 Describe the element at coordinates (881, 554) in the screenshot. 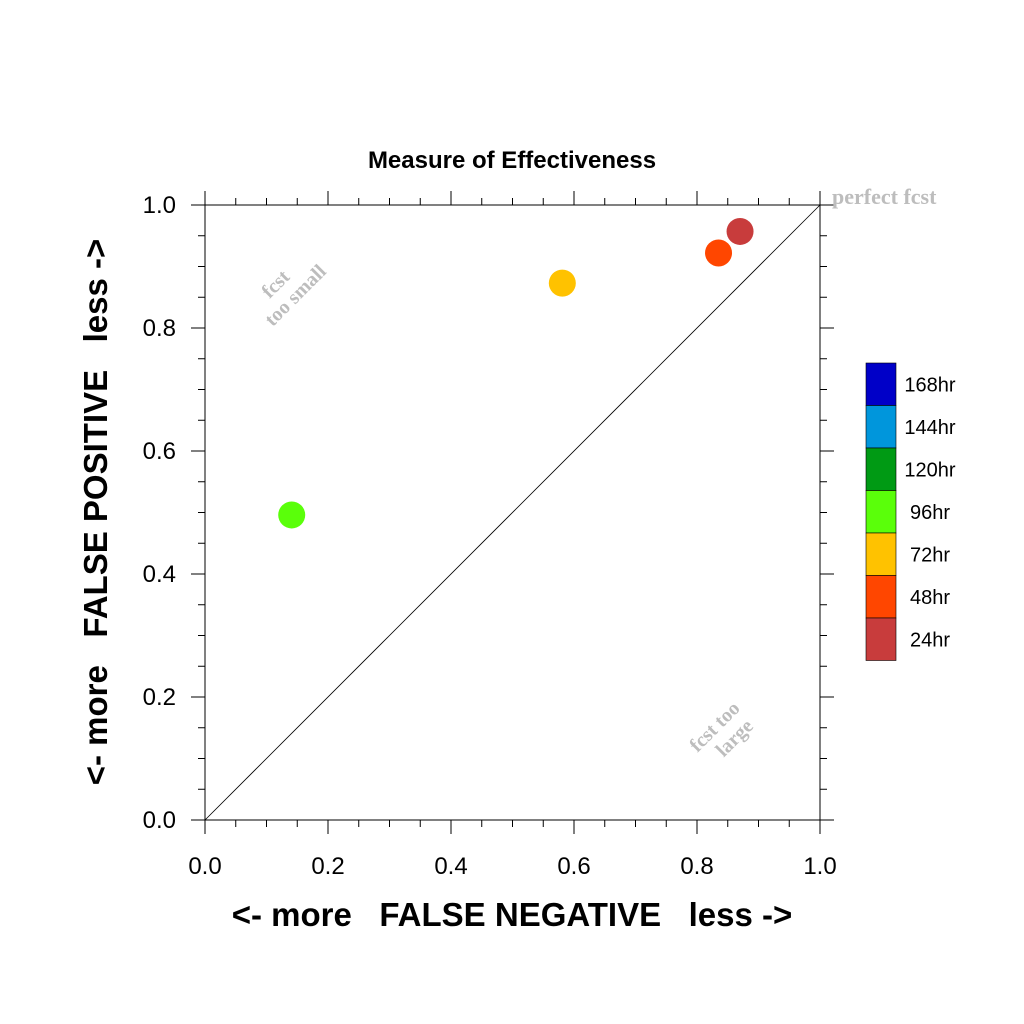

I see `legend-swatch-72hr` at that location.